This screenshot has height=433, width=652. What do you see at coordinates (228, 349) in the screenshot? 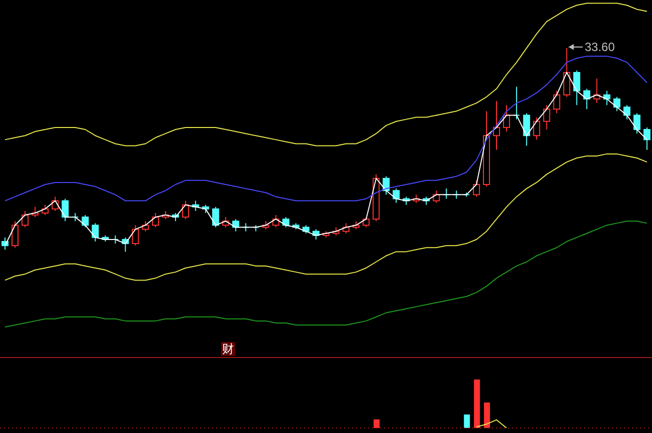
I see `text: 财` at bounding box center [228, 349].